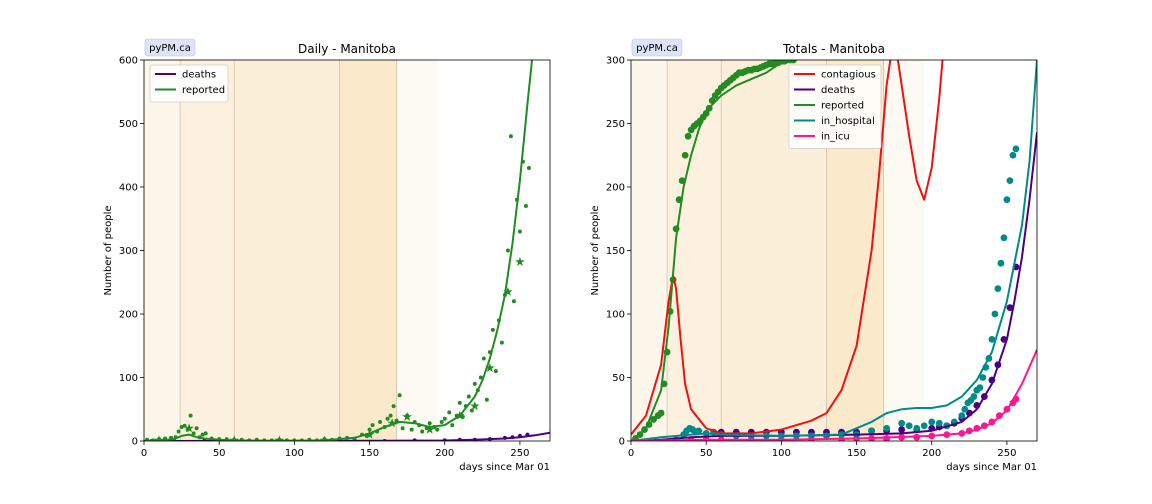  Describe the element at coordinates (615, 61) in the screenshot. I see `y-tick-label: 300` at that location.